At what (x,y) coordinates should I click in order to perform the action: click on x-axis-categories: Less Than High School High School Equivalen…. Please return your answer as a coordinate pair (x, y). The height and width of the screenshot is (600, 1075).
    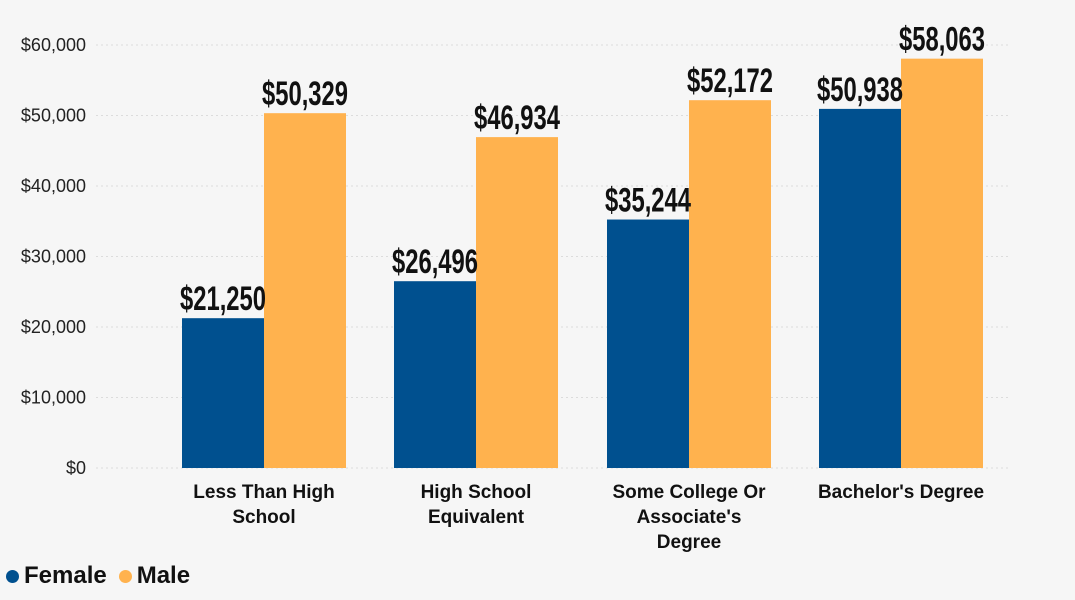
    Looking at the image, I should click on (588, 517).